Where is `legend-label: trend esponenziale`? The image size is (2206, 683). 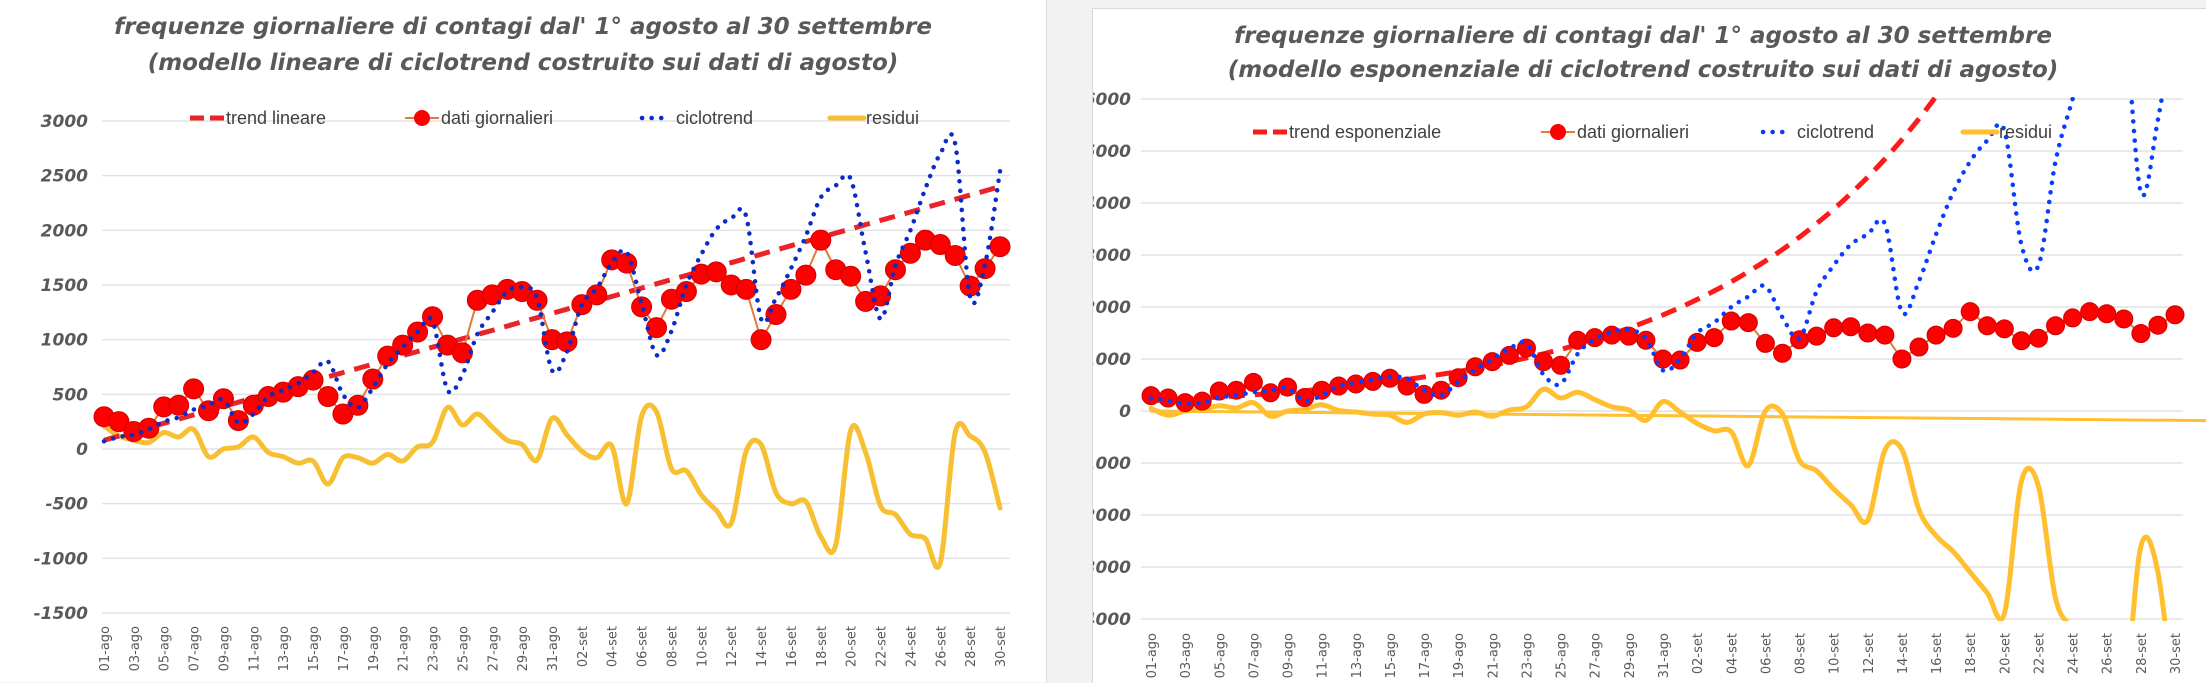 legend-label: trend esponenziale is located at coordinates (1365, 132).